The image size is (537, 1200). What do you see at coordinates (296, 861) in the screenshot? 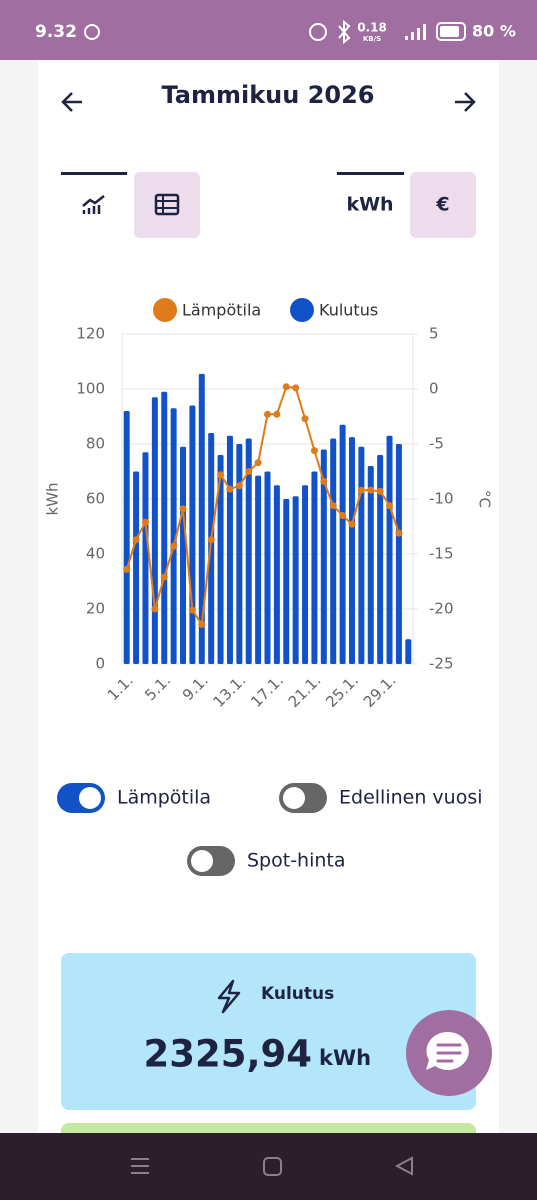
I see `toggle-label: Spot-hinta` at bounding box center [296, 861].